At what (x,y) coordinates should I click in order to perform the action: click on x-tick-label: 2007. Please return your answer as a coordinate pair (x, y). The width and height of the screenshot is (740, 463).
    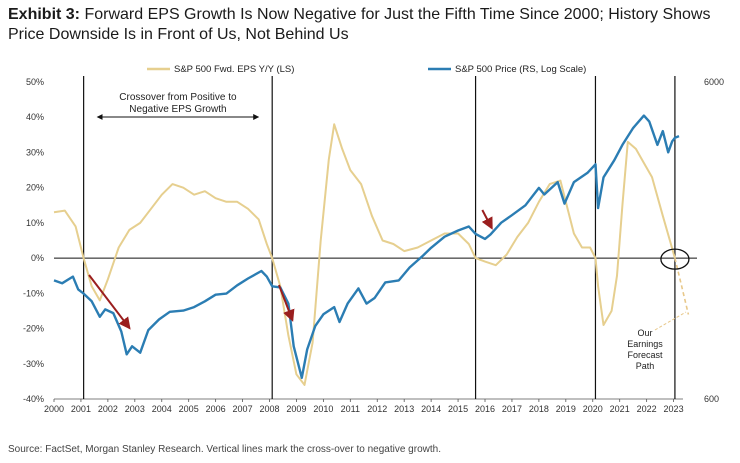
    Looking at the image, I should click on (243, 409).